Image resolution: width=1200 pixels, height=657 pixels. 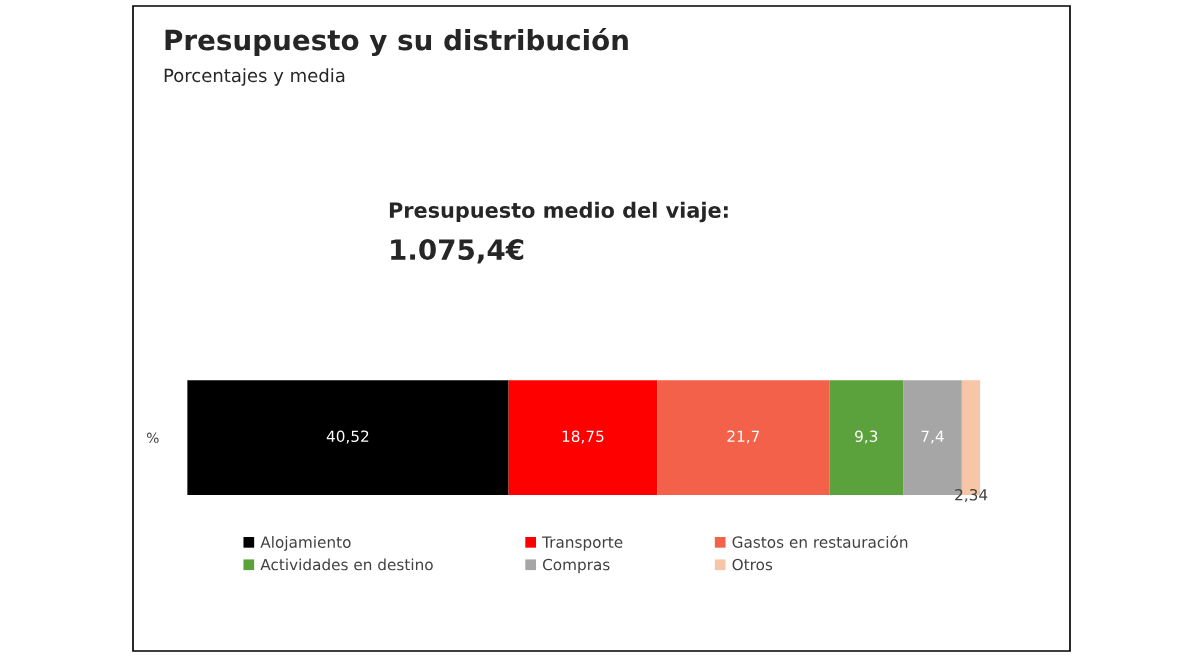 I want to click on y-tick-label: %, so click(x=152, y=438).